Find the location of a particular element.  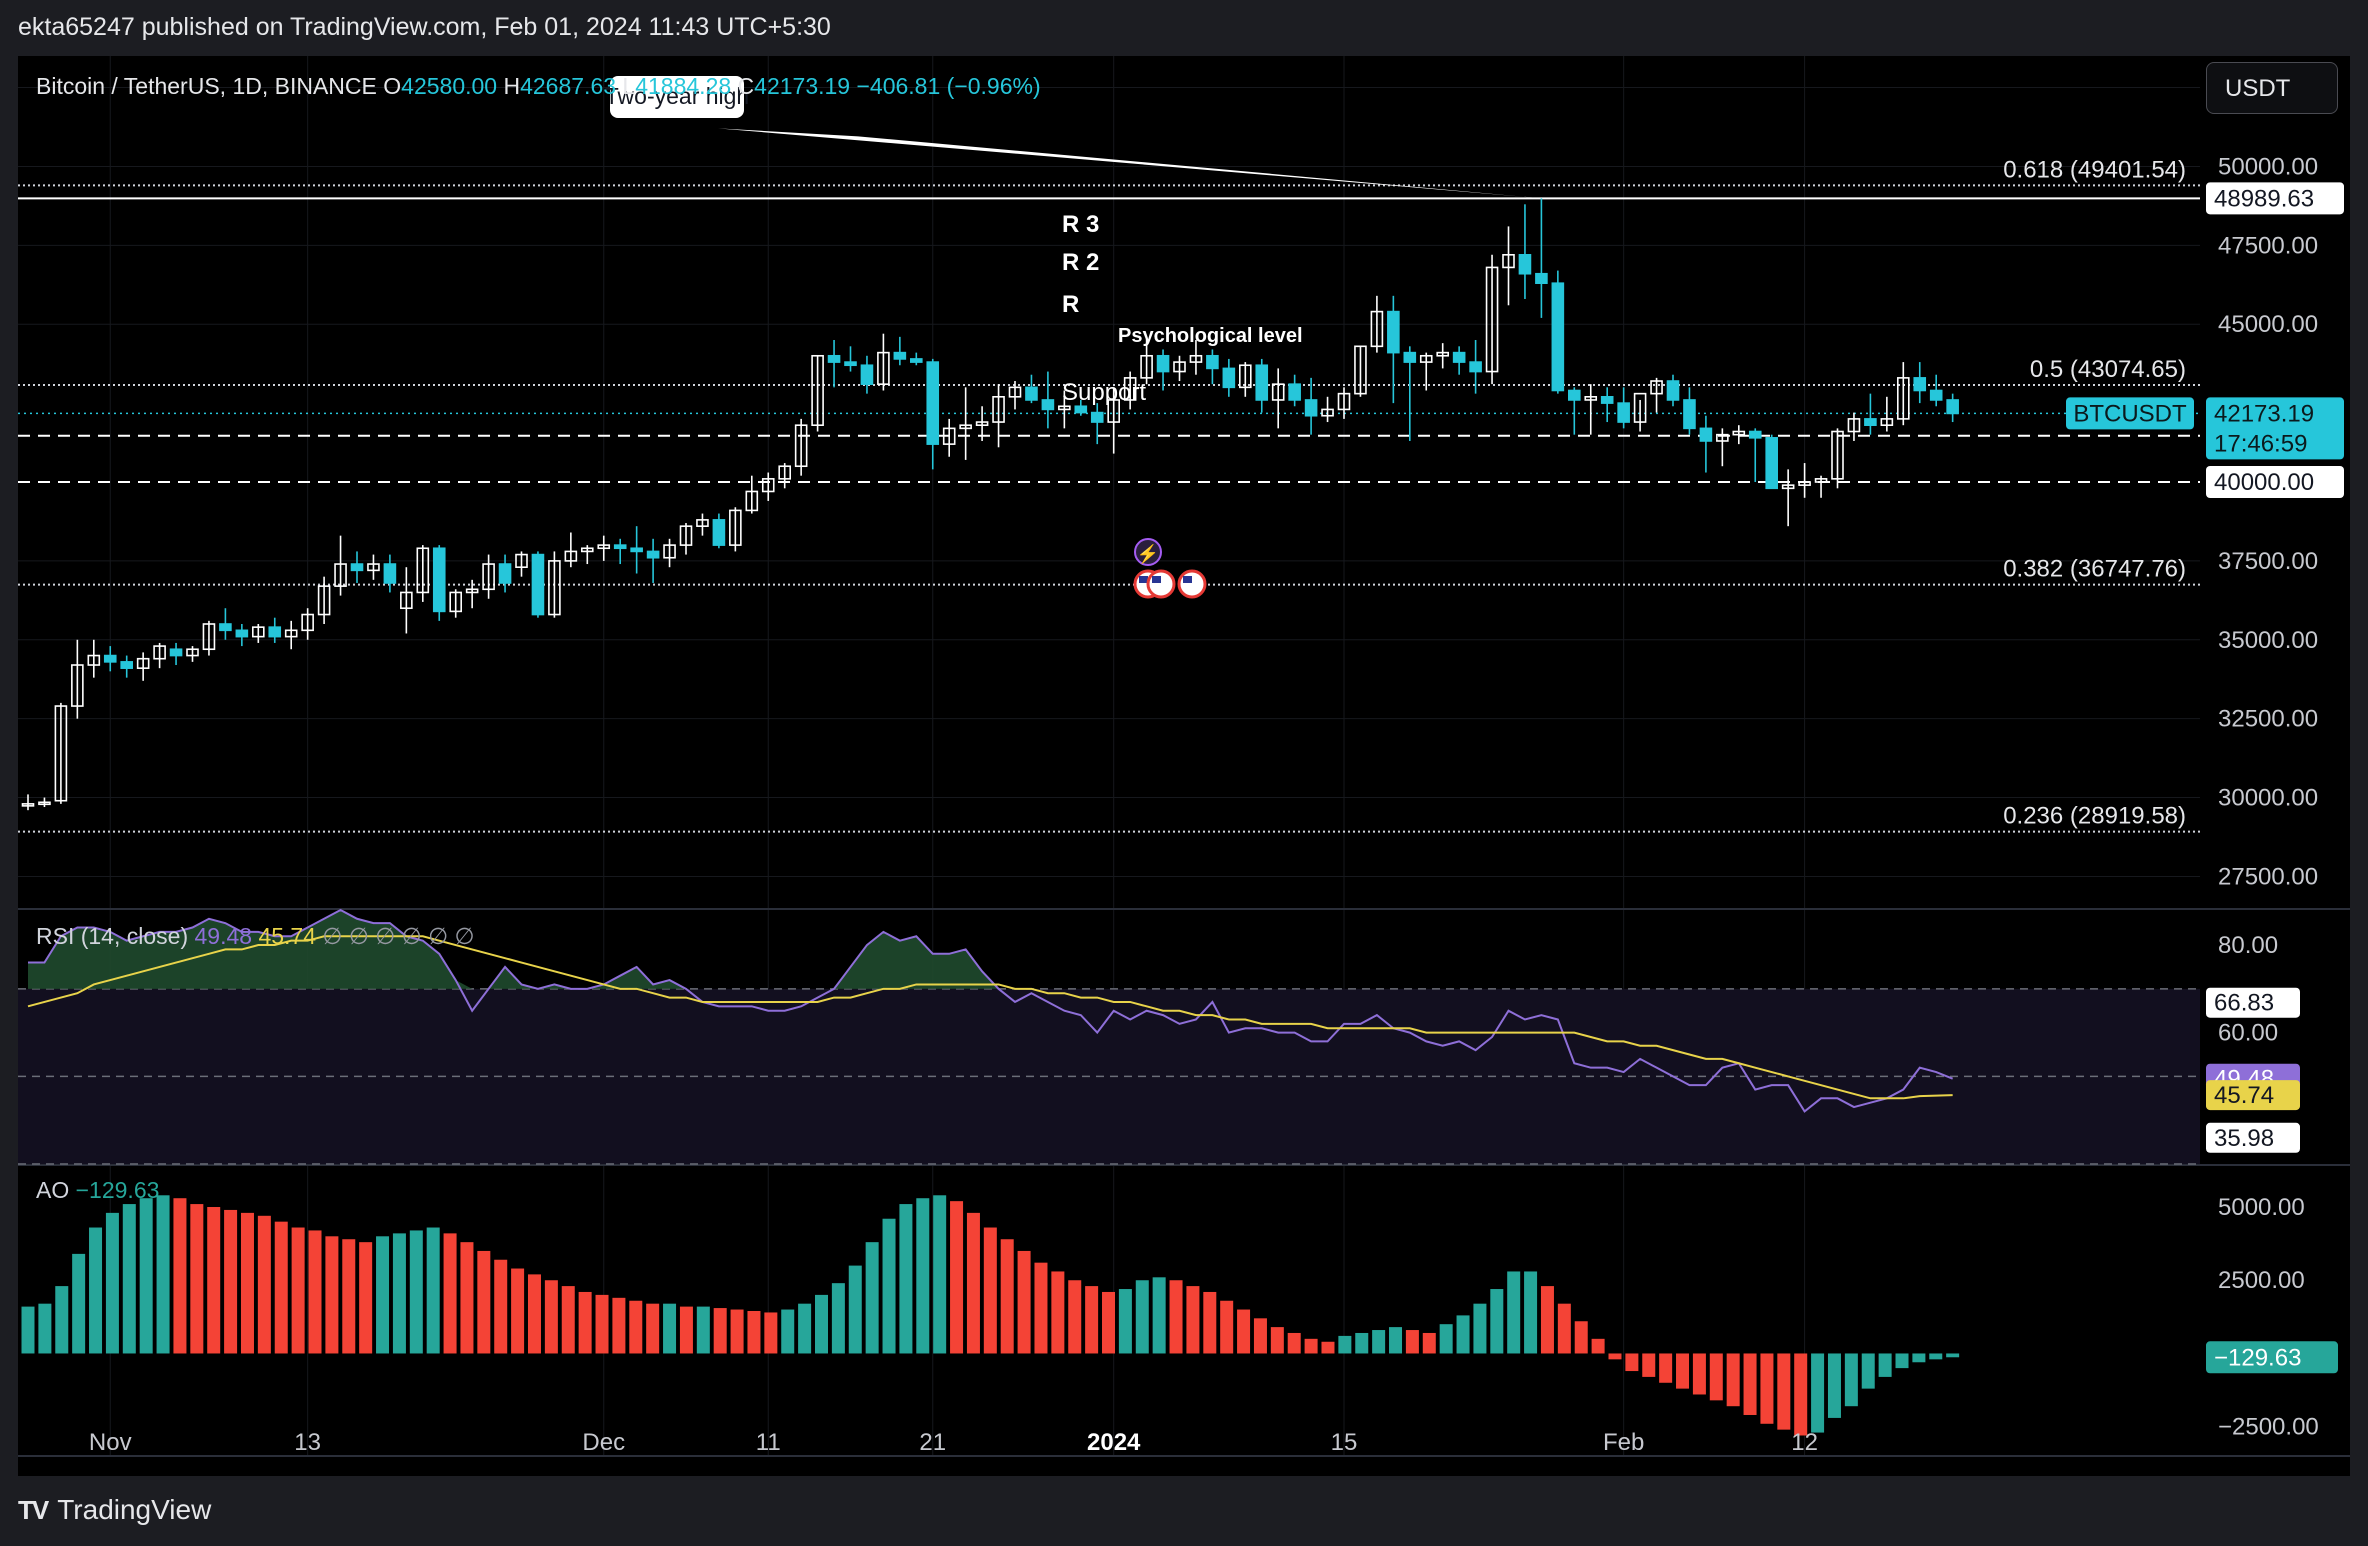

us-flag-icon is located at coordinates (1161, 584).